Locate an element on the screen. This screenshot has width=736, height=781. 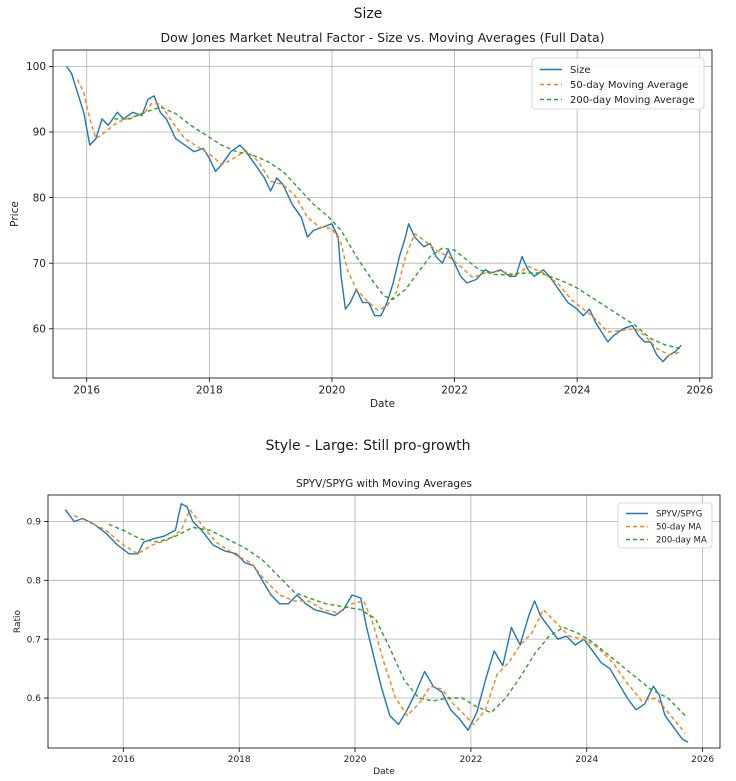
chart1-ytick-label-2: 80 is located at coordinates (39, 198).